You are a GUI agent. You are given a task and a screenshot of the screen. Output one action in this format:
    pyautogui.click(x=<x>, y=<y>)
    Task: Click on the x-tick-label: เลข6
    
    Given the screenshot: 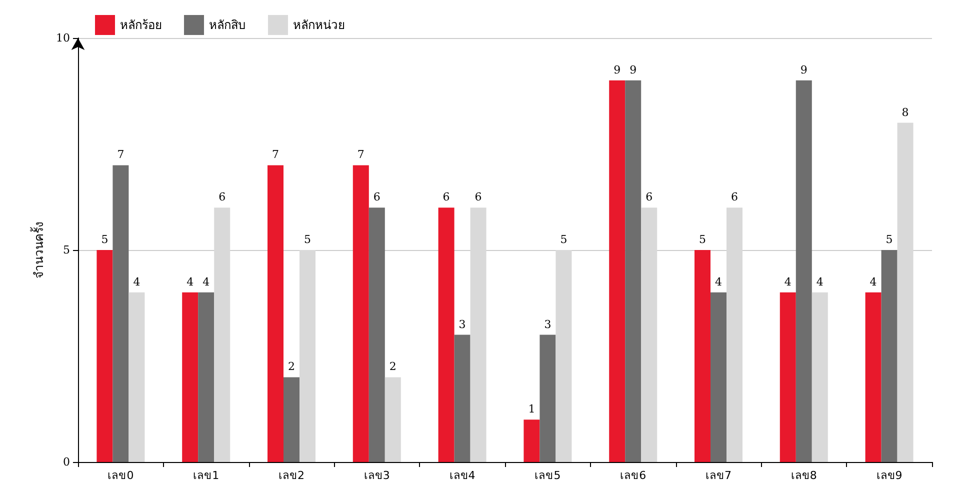 What is the action you would take?
    pyautogui.click(x=633, y=475)
    